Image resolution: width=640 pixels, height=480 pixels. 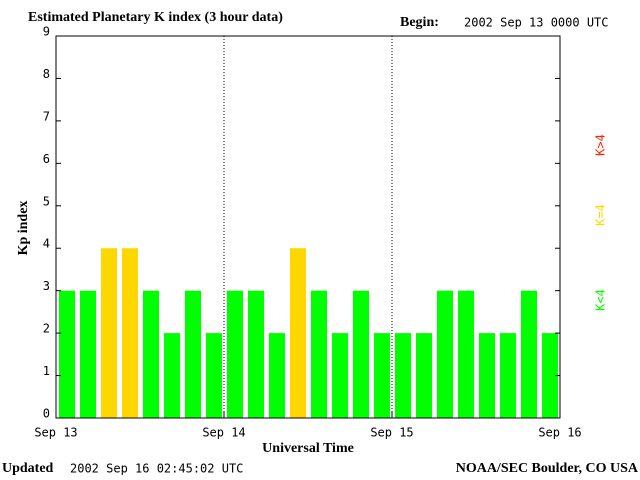 I want to click on legend-label: K<4, so click(x=601, y=300).